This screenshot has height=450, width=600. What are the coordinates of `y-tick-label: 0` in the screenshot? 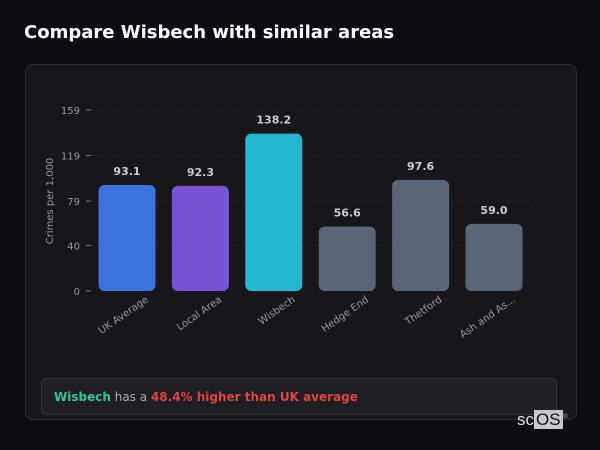 It's located at (77, 292).